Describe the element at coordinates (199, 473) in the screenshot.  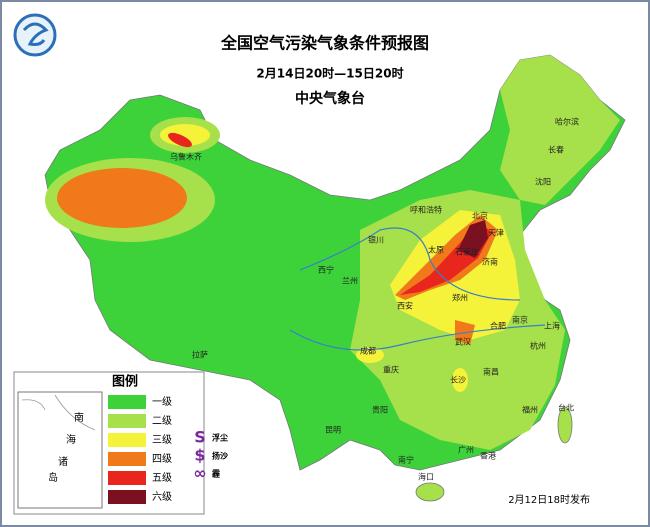
I see `legend-symbol: ∞` at that location.